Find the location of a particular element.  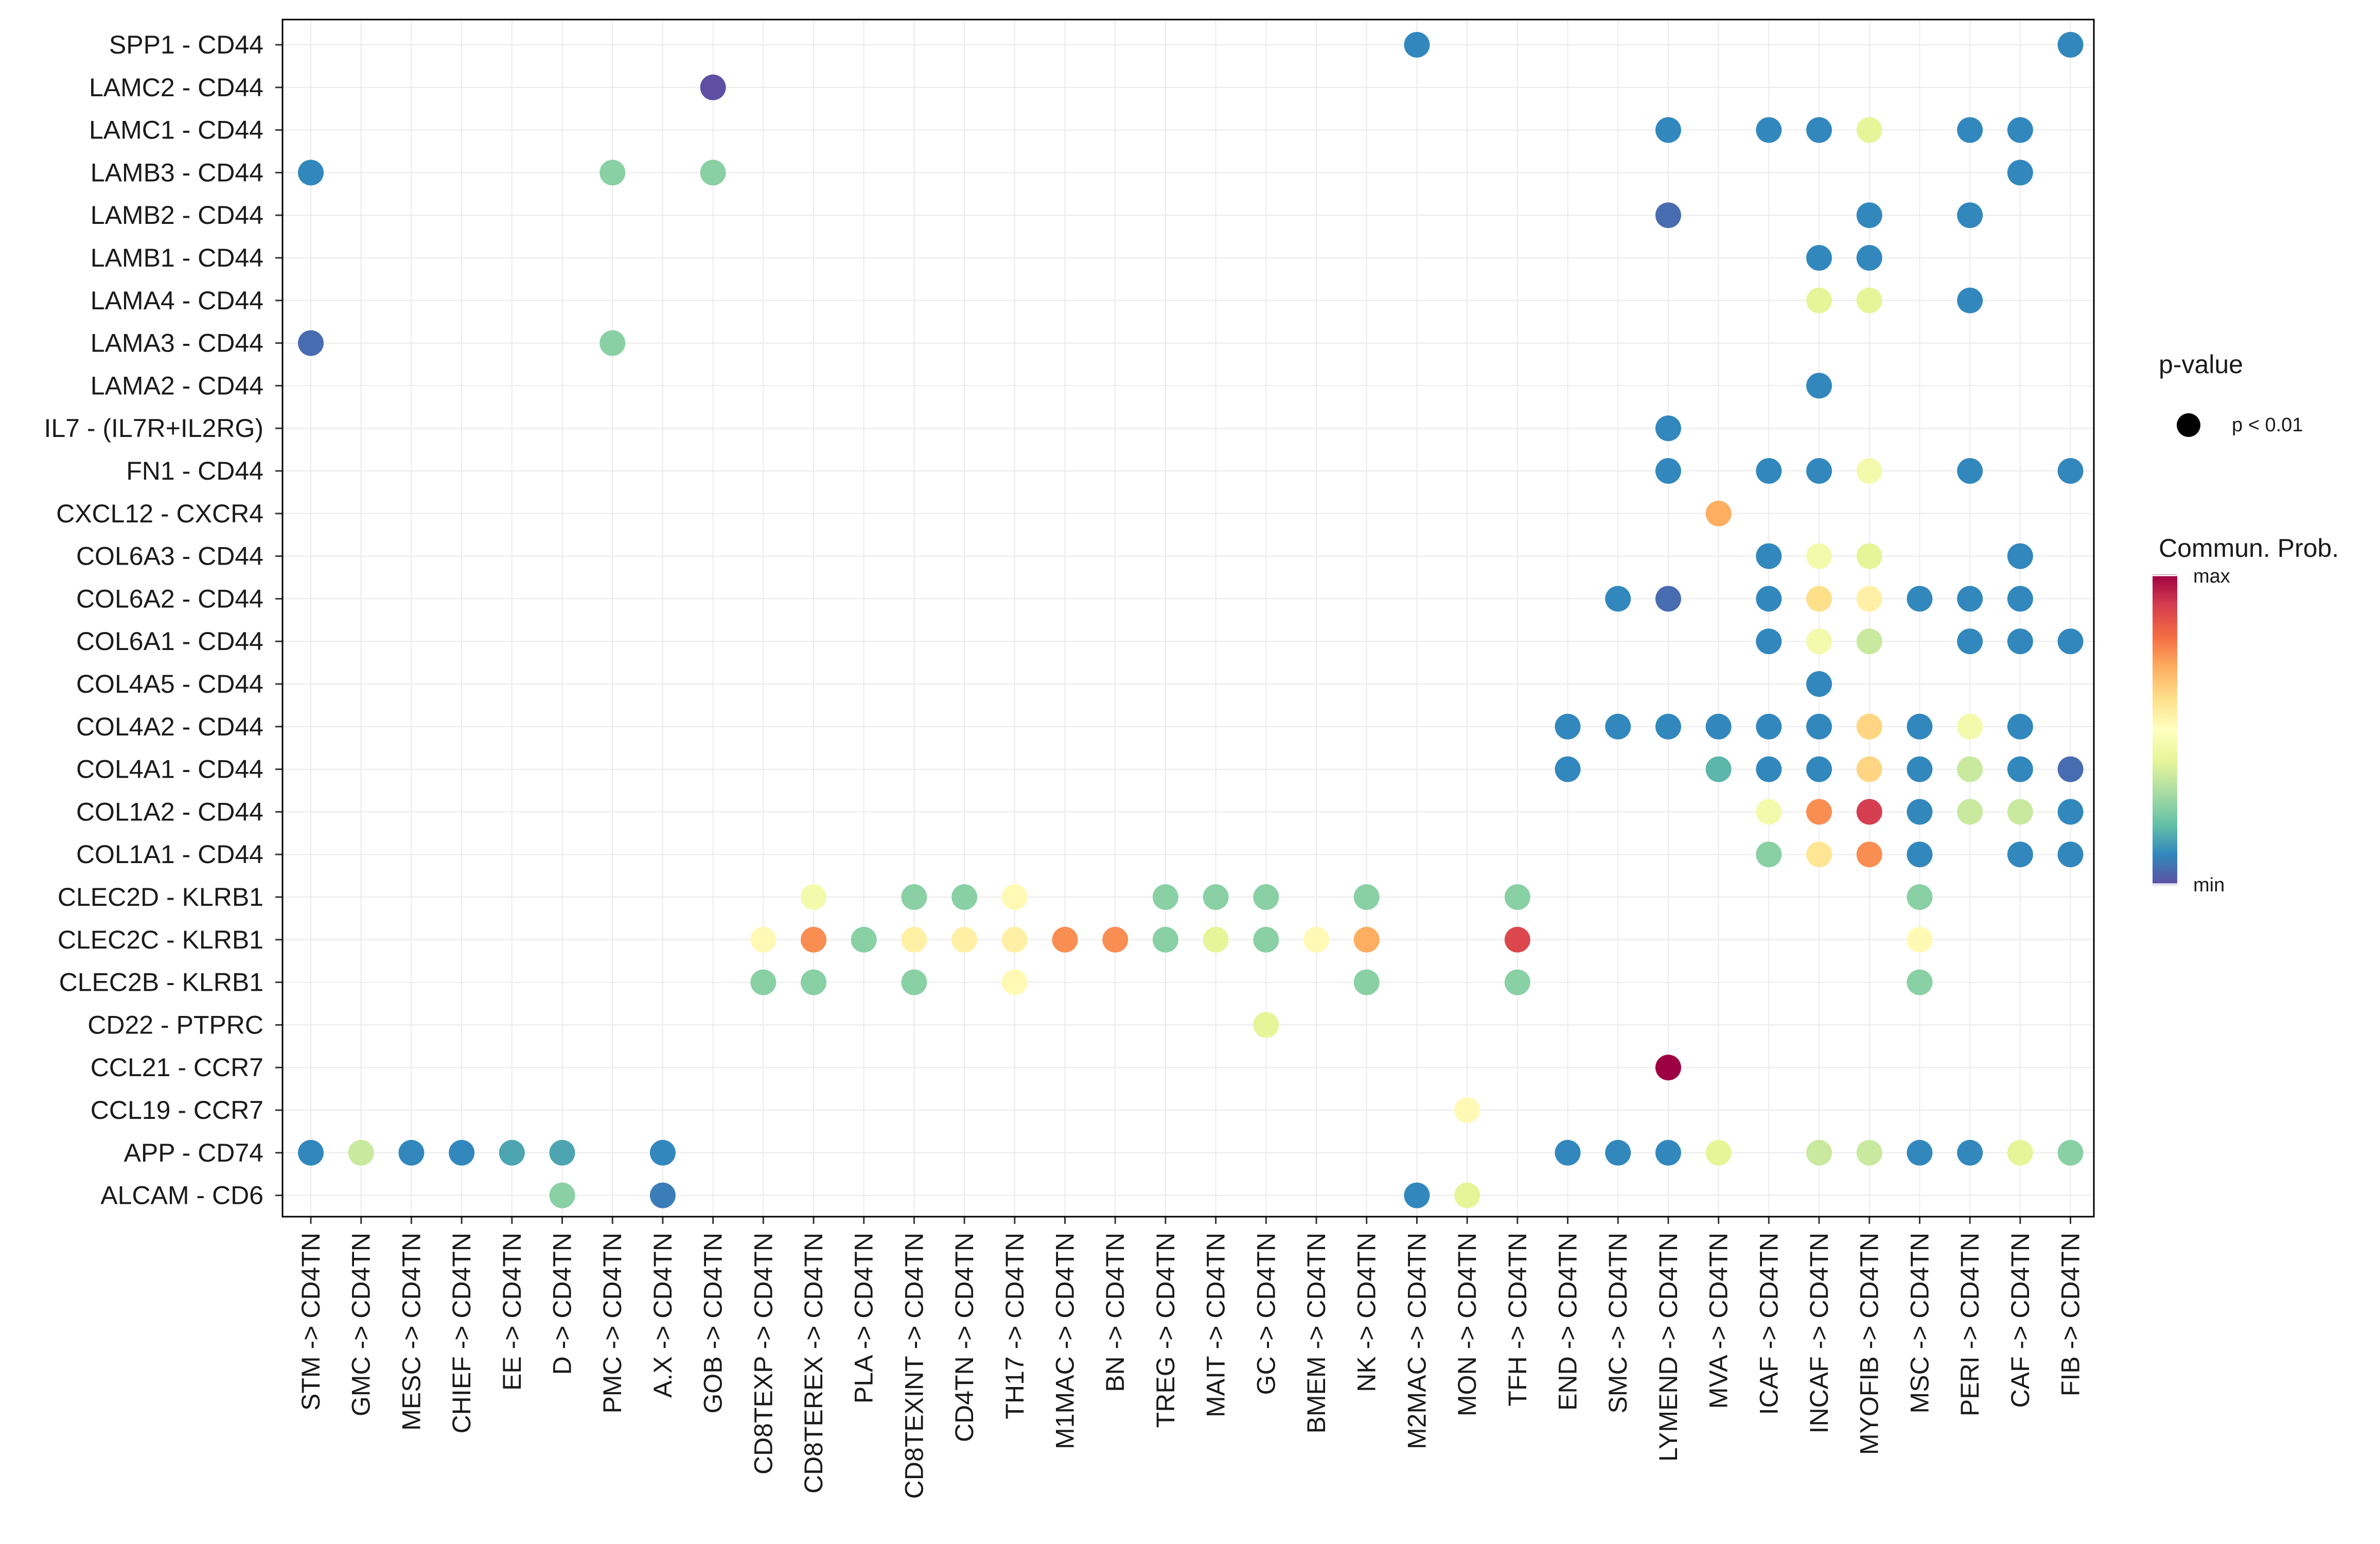

y-tick-label: SPP1 - CD44 is located at coordinates (186, 44).